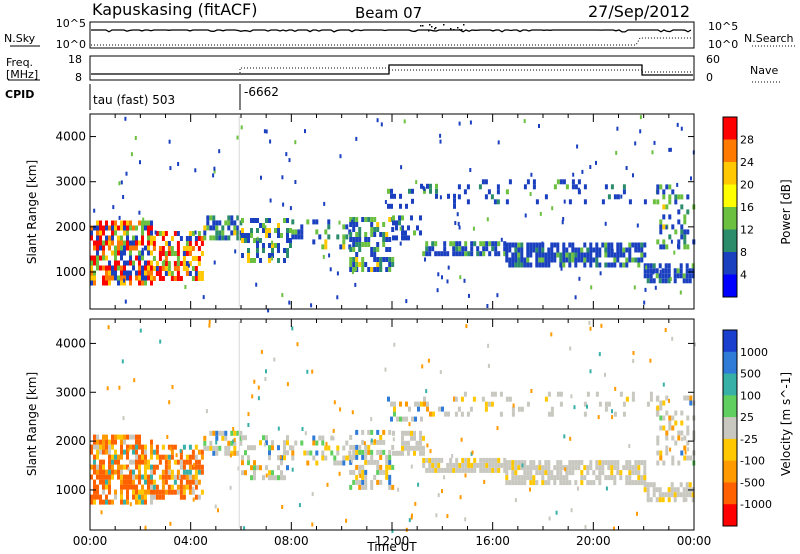  Describe the element at coordinates (756, 504) in the screenshot. I see `colorbar-tick-label: -1000` at that location.